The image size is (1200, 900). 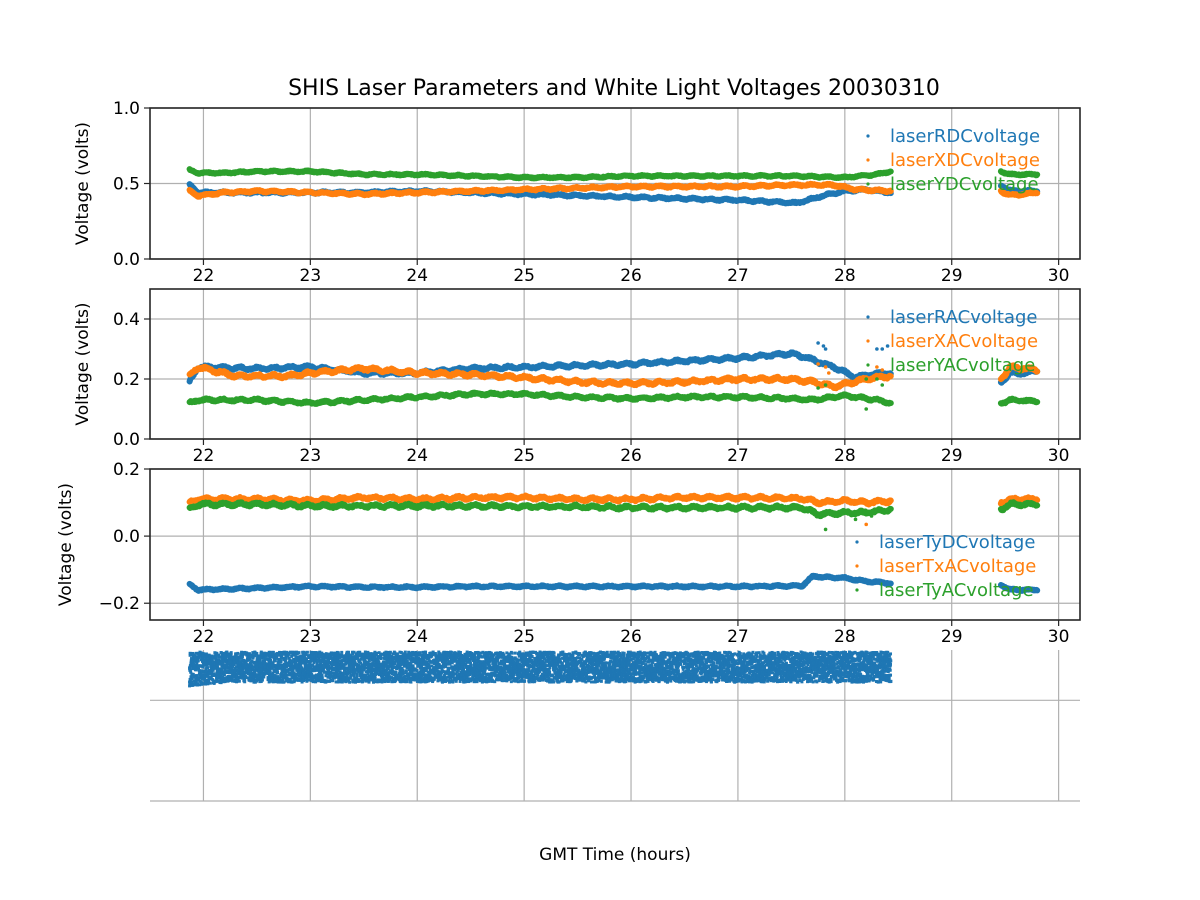 I want to click on x-tick-label: 25, so click(x=524, y=456).